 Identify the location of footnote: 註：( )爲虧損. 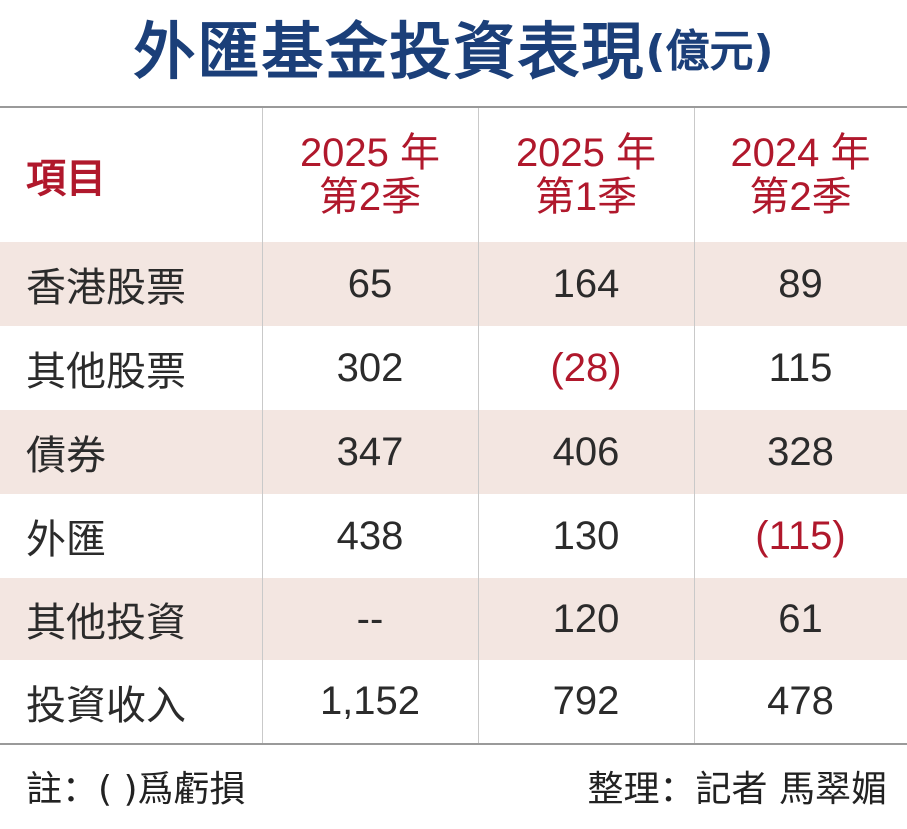
(136, 789).